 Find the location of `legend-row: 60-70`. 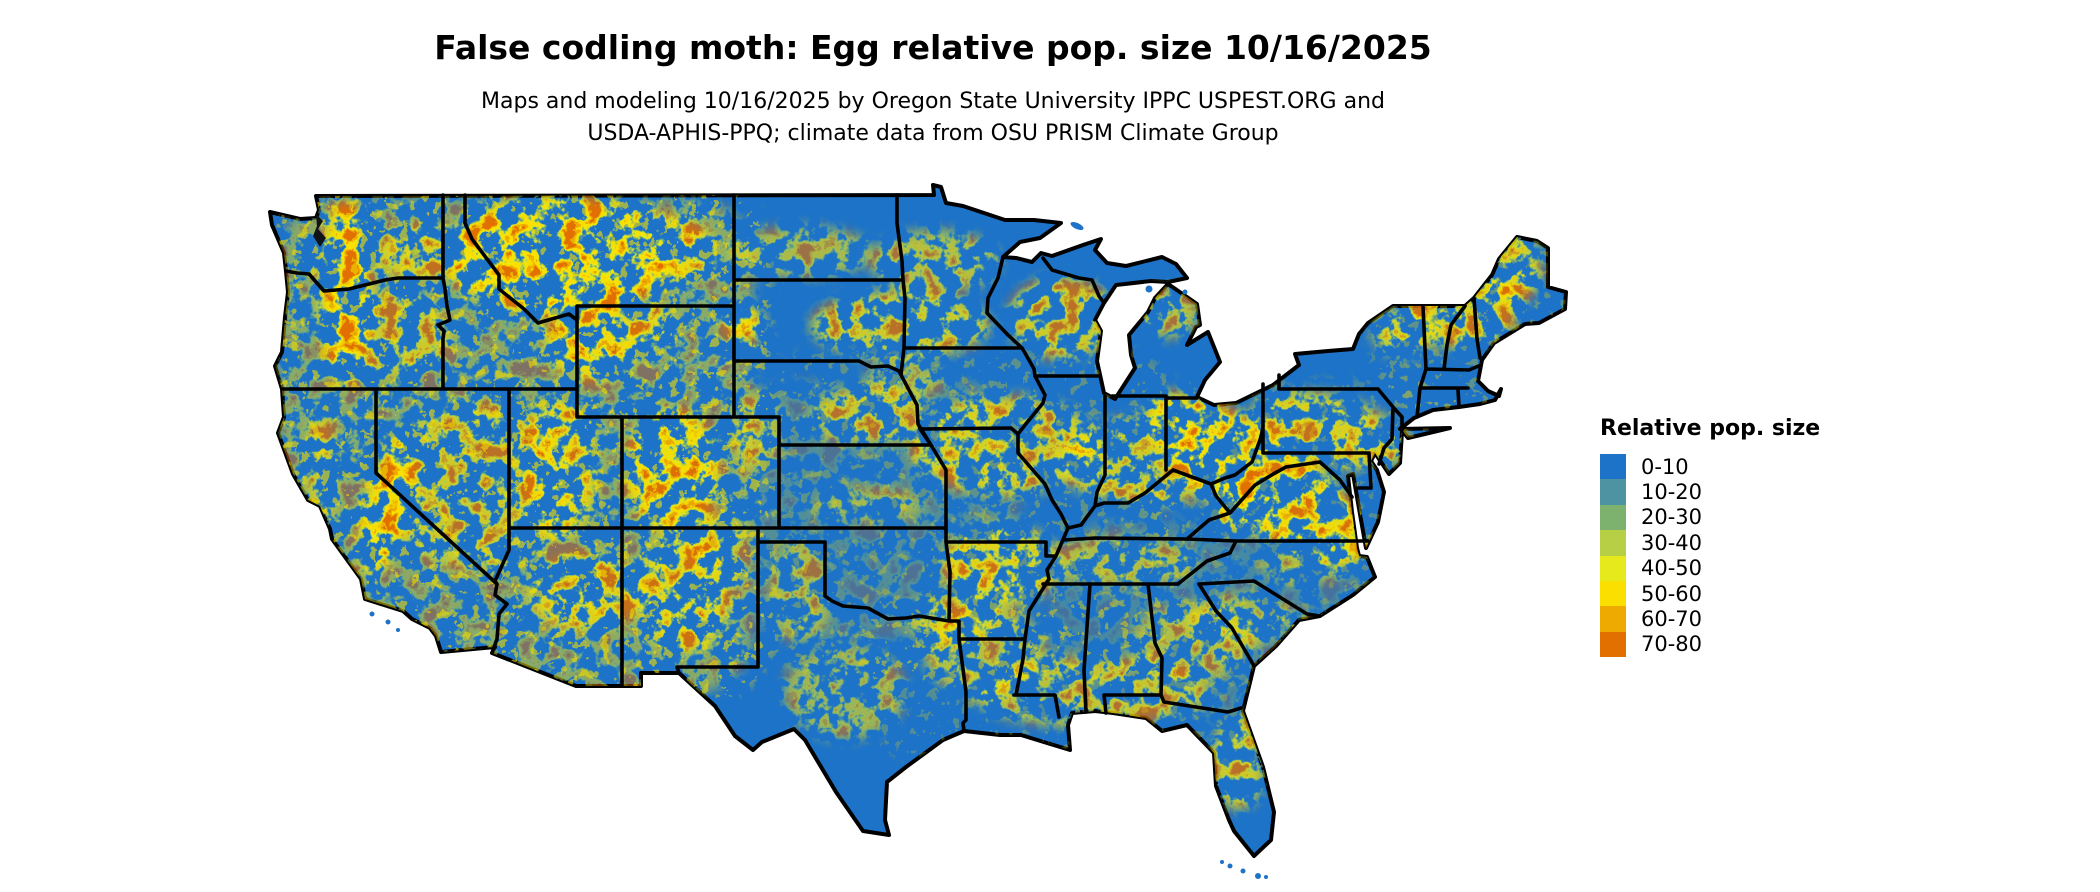

legend-row: 60-70 is located at coordinates (1710, 619).